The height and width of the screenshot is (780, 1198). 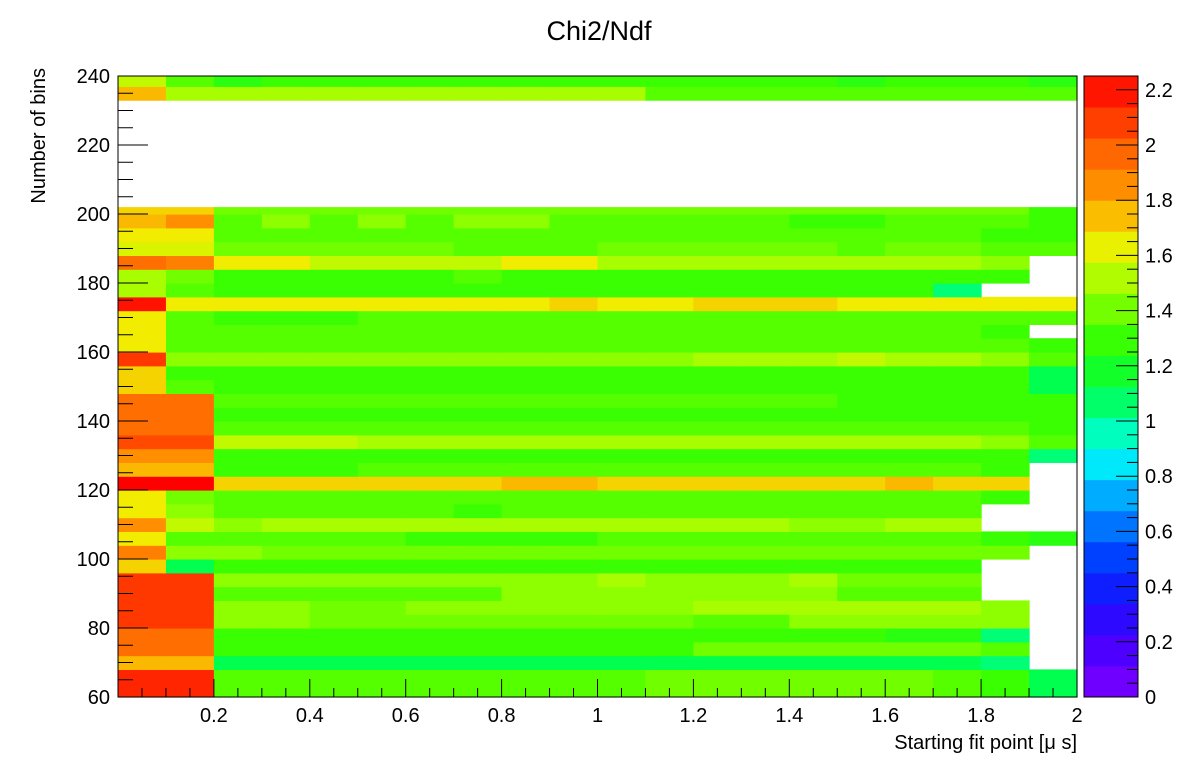 I want to click on x-tick-label: 0.6, so click(x=406, y=716).